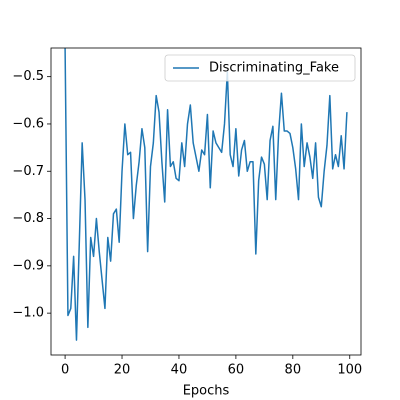 The image size is (400, 400). I want to click on y-tick-label: −0.7, so click(28, 171).